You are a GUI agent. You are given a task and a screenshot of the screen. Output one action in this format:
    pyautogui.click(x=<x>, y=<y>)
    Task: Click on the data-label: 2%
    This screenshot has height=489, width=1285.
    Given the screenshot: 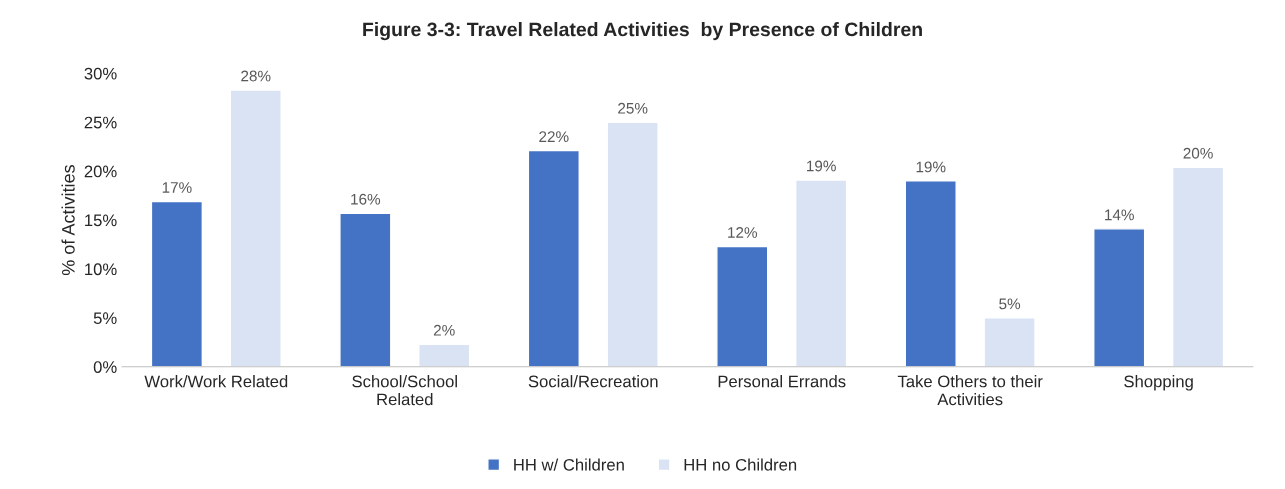 What is the action you would take?
    pyautogui.click(x=444, y=330)
    